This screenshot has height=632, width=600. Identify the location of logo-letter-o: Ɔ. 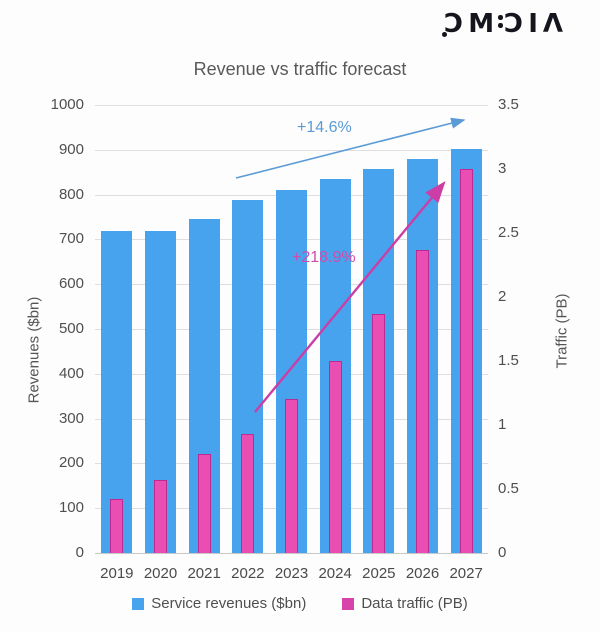
(455, 24).